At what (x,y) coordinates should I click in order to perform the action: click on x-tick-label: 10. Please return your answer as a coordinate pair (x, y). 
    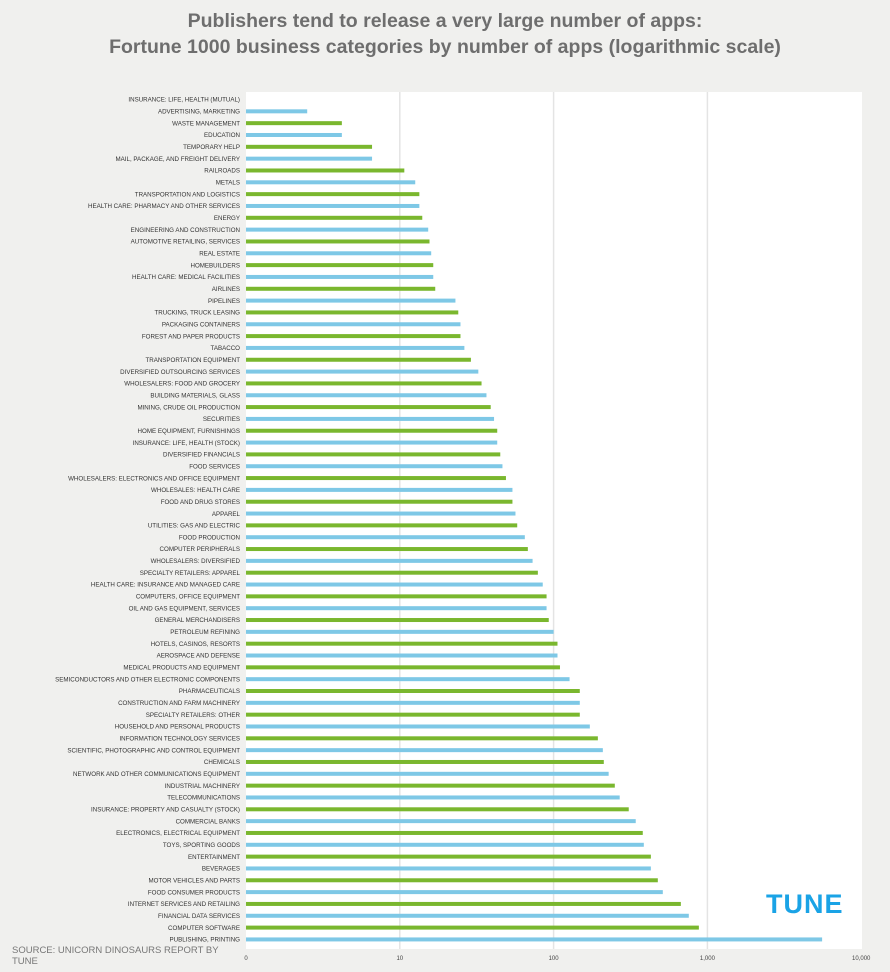
    Looking at the image, I should click on (399, 959).